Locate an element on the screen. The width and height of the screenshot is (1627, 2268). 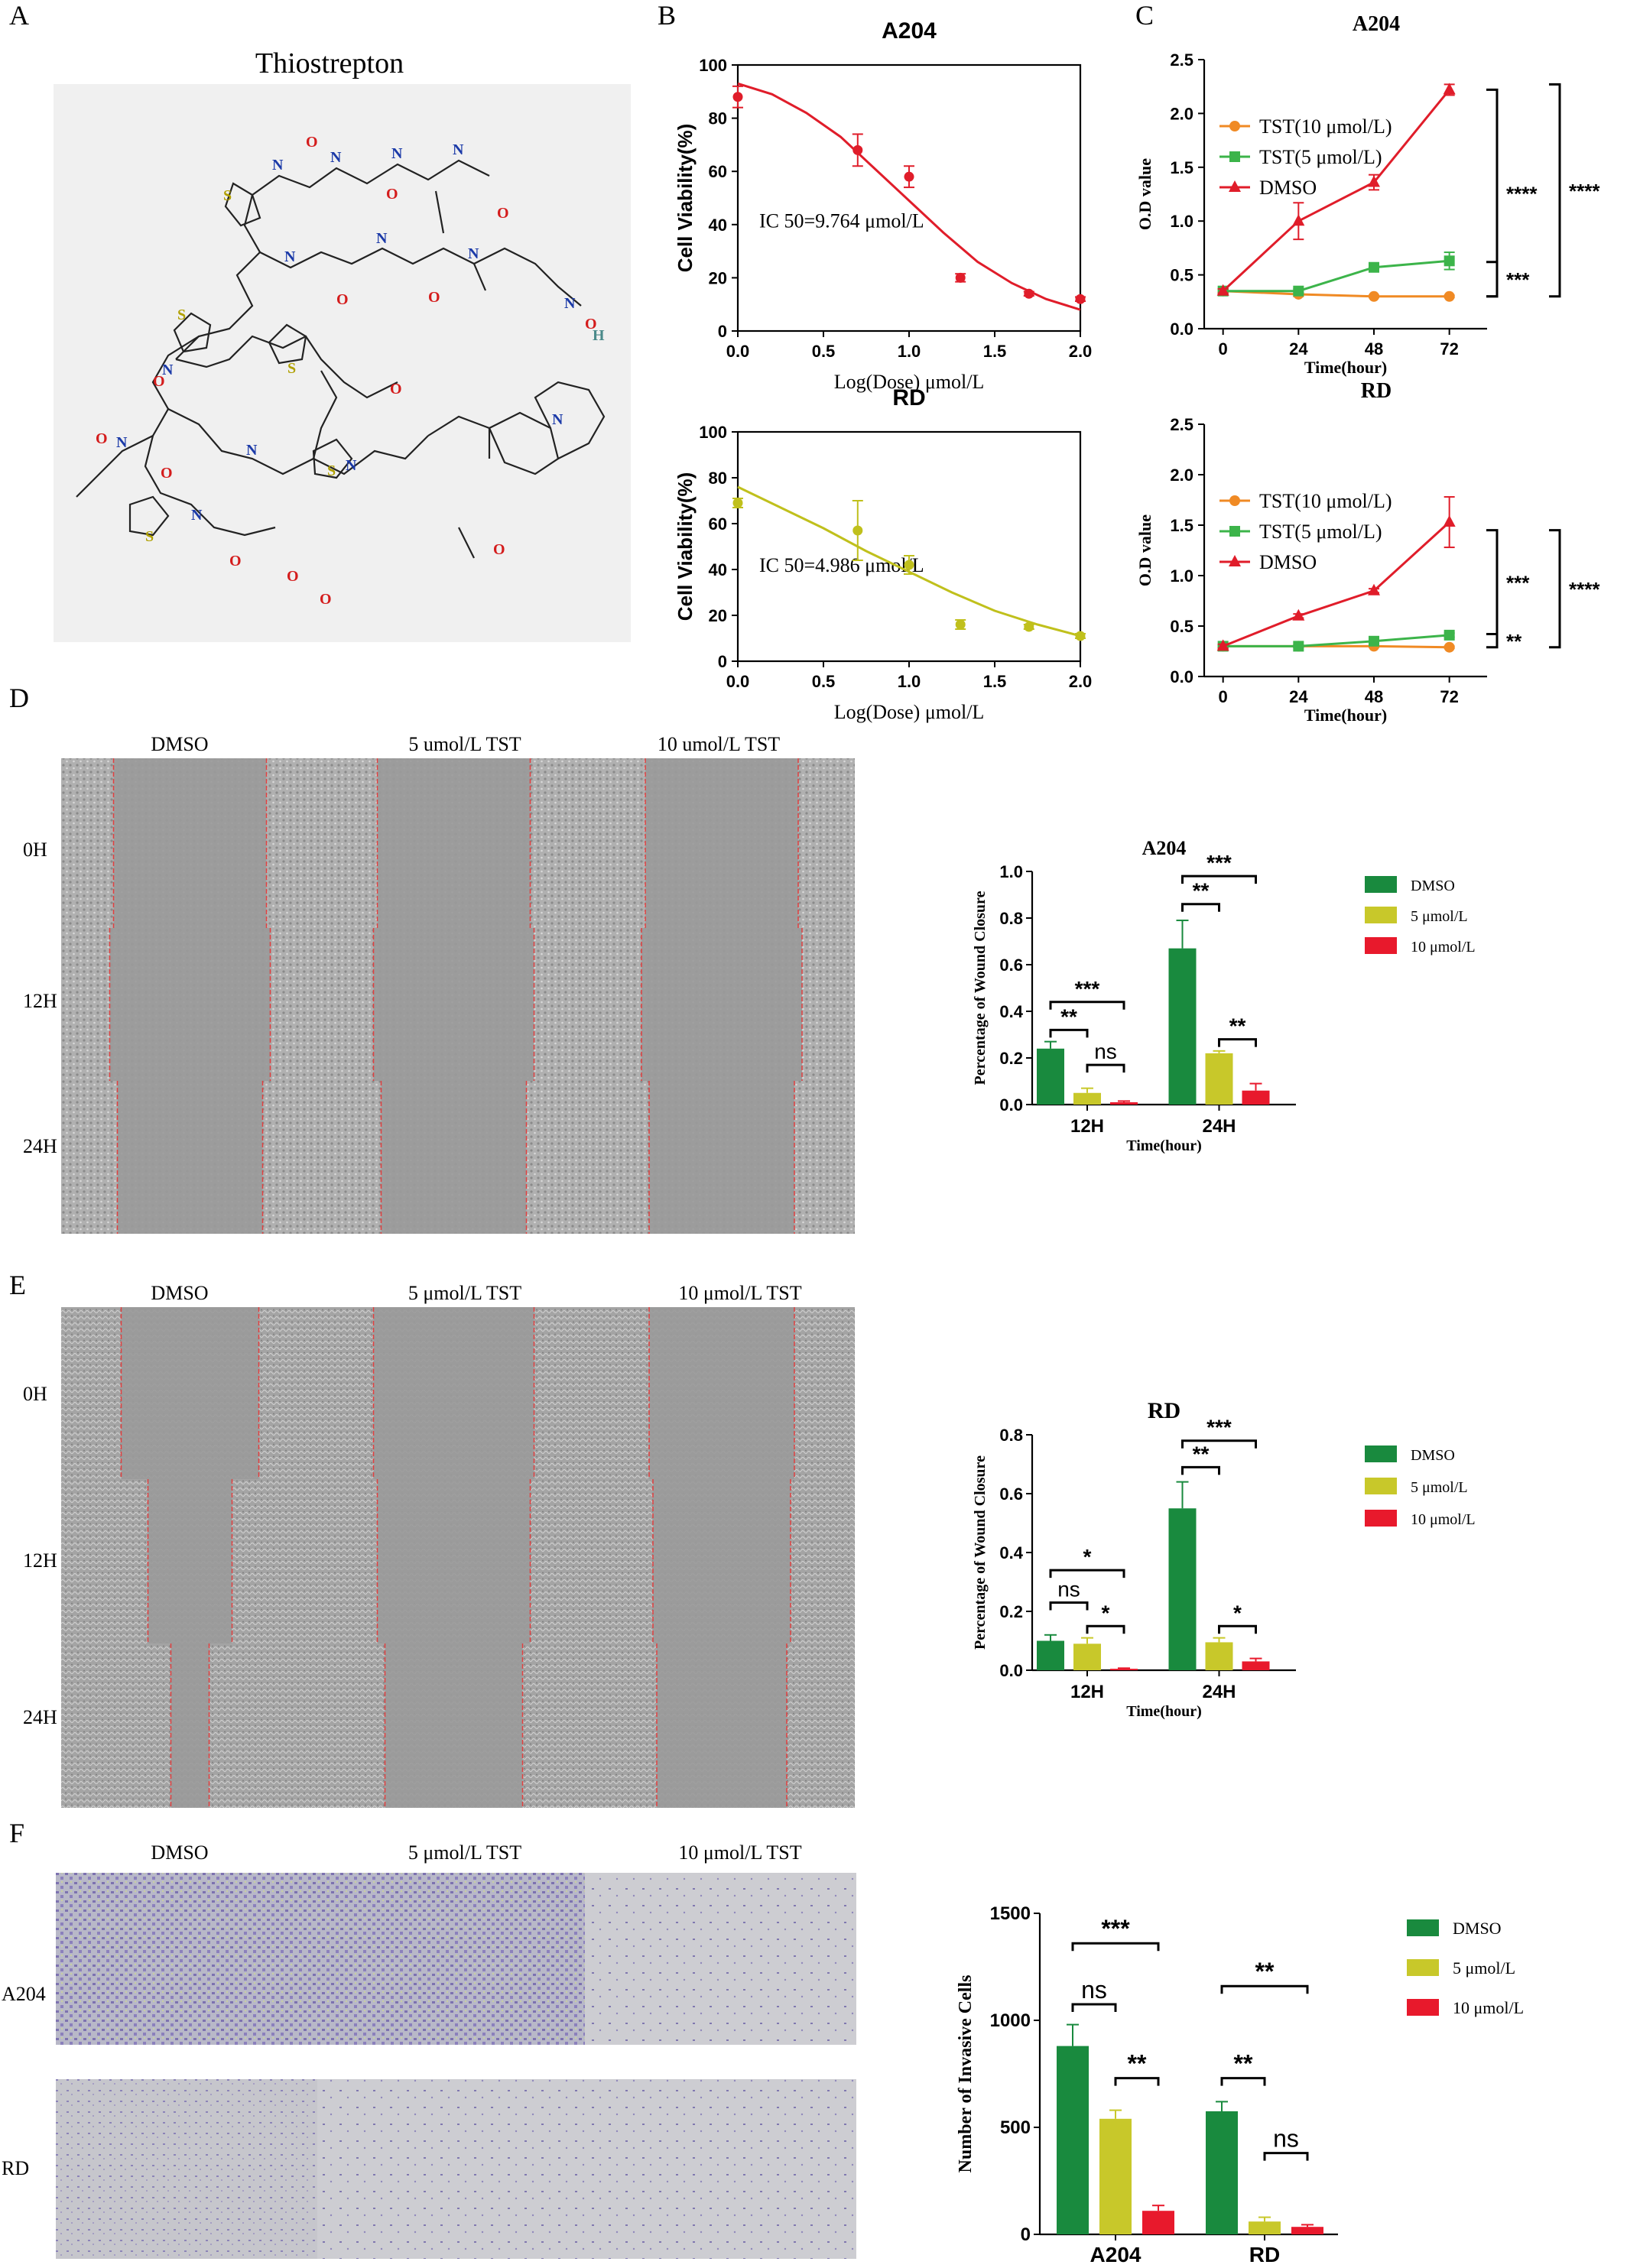
chart-title: A204 is located at coordinates (1164, 848).